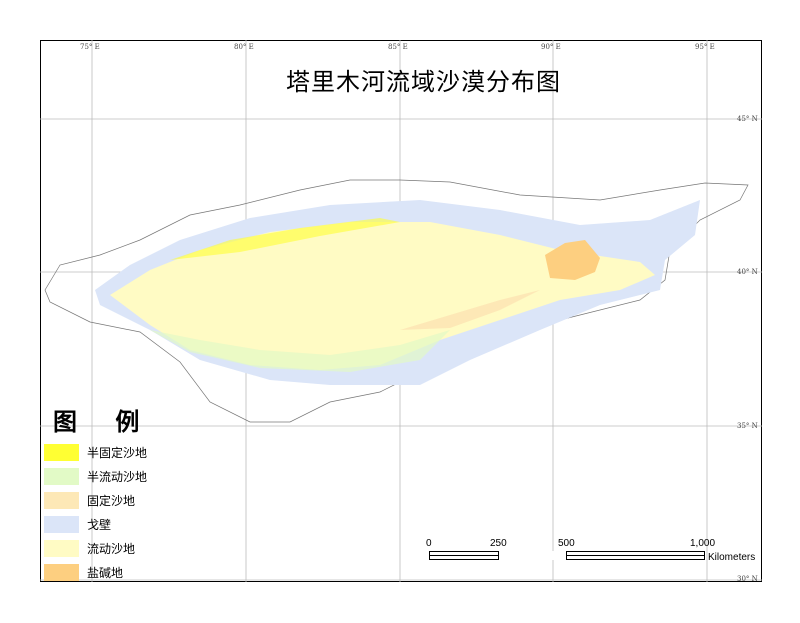 This screenshot has width=800, height=623. I want to click on lon-label: 75° E, so click(90, 47).